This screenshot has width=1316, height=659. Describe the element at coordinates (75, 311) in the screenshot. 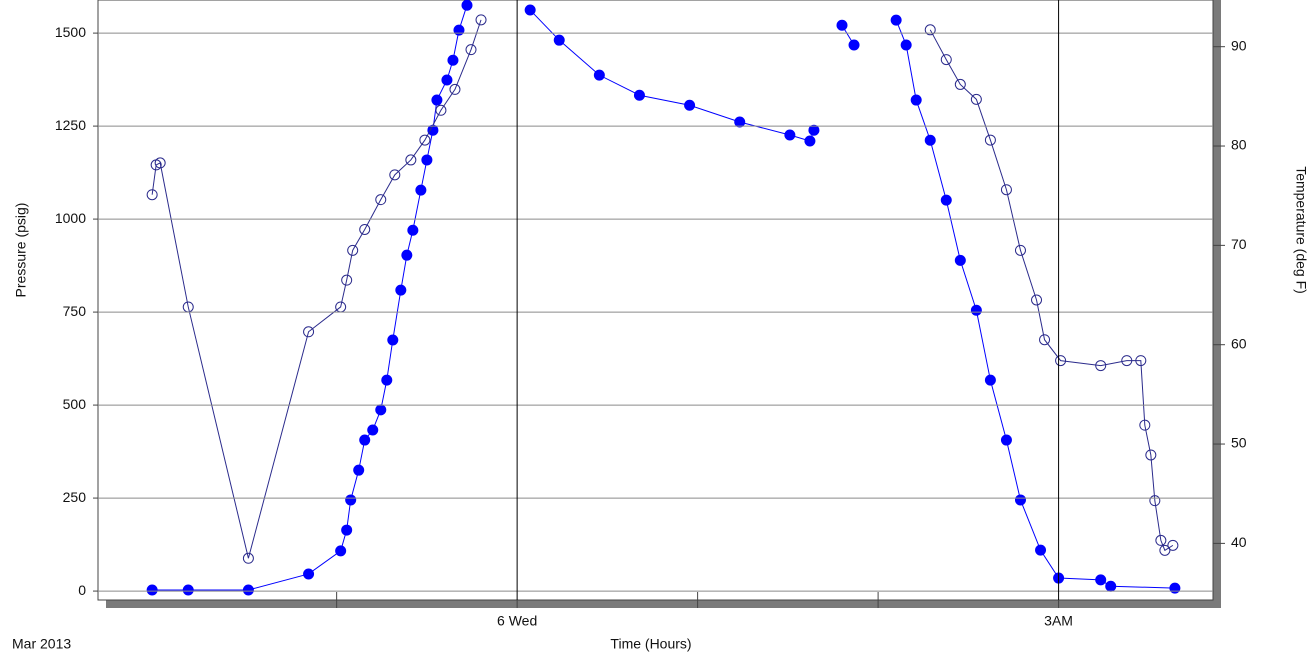

I see `y-tick-label: 750` at that location.